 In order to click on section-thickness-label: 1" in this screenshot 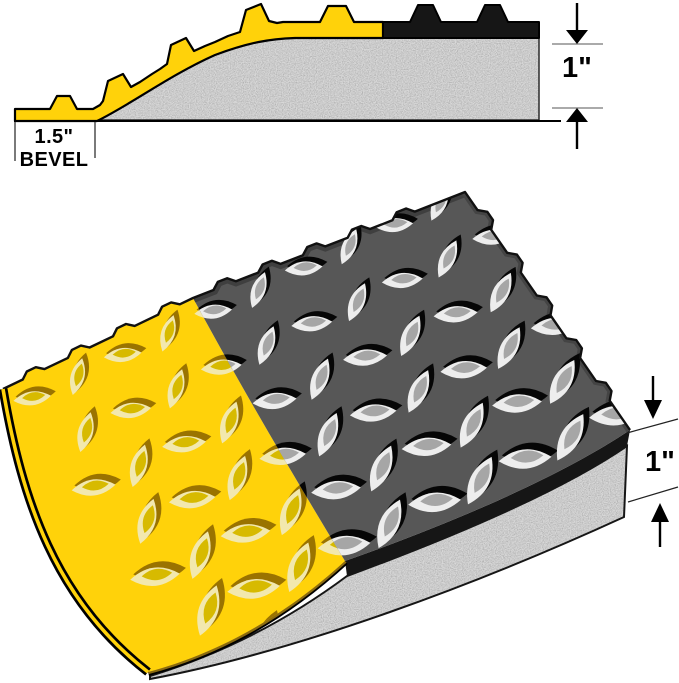, I will do `click(577, 68)`.